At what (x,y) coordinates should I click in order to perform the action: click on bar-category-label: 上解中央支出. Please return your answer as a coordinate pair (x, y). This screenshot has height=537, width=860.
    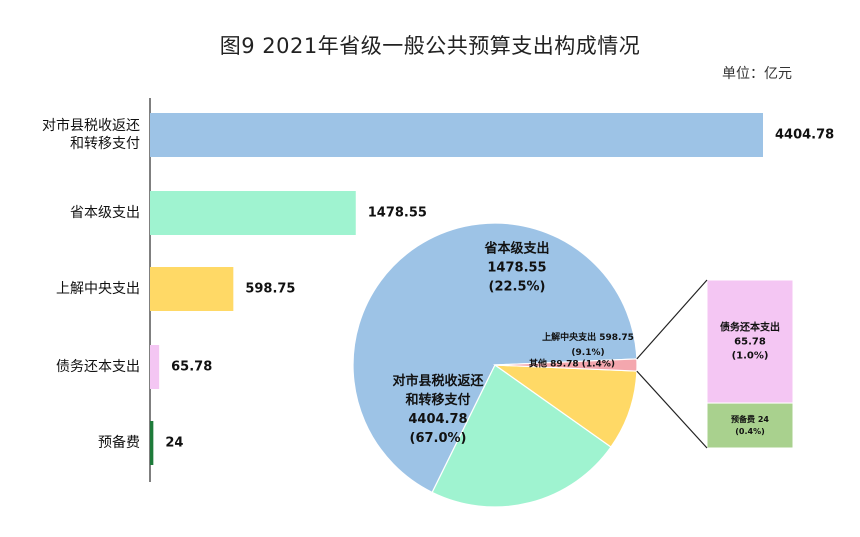
    Looking at the image, I should click on (98, 289).